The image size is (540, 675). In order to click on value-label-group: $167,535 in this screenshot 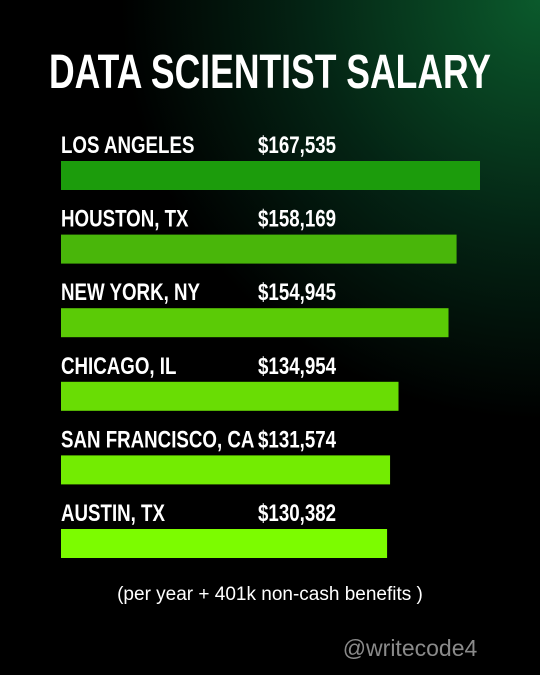, I will do `click(297, 145)`.